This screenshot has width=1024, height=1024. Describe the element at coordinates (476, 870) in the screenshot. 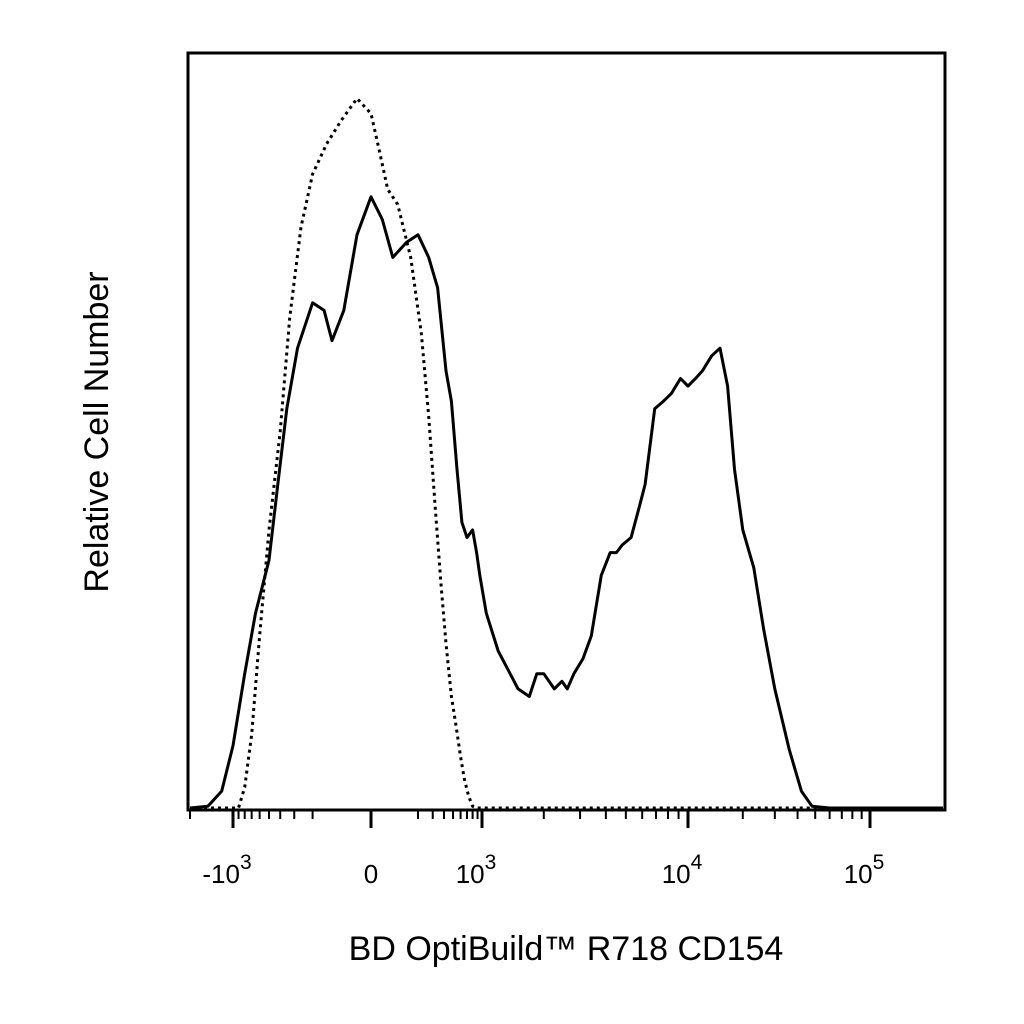

I see `x-tick-label: 10³` at that location.